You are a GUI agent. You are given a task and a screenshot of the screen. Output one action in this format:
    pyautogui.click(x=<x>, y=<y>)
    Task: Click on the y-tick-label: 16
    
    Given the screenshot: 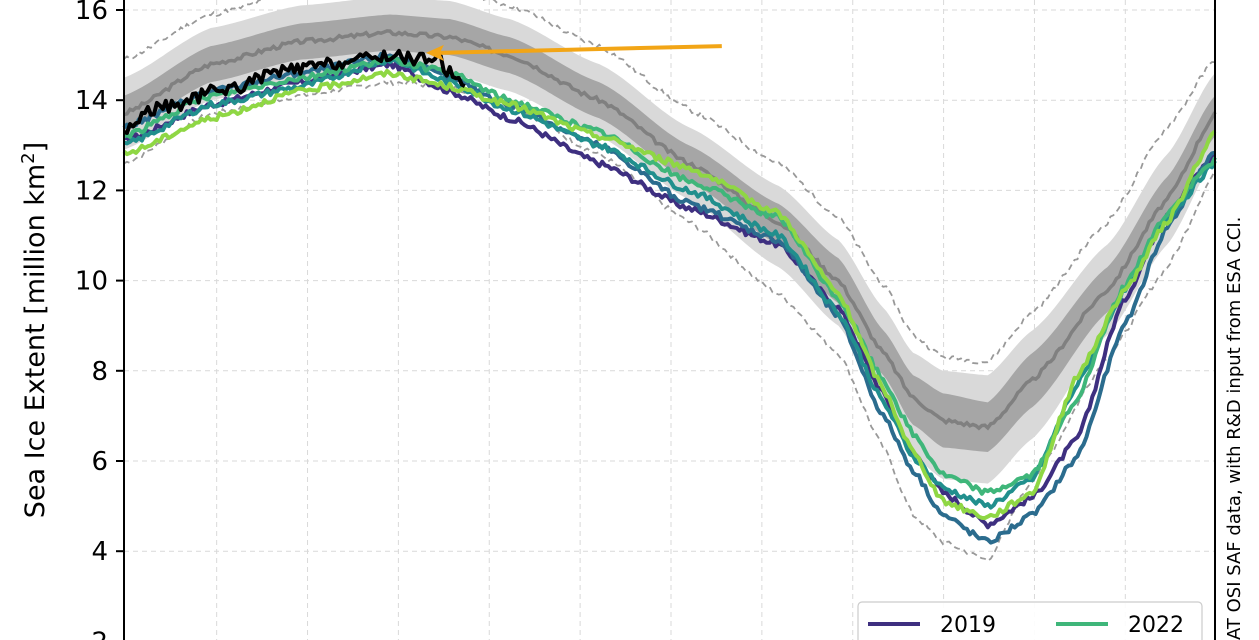 What is the action you would take?
    pyautogui.click(x=91, y=13)
    